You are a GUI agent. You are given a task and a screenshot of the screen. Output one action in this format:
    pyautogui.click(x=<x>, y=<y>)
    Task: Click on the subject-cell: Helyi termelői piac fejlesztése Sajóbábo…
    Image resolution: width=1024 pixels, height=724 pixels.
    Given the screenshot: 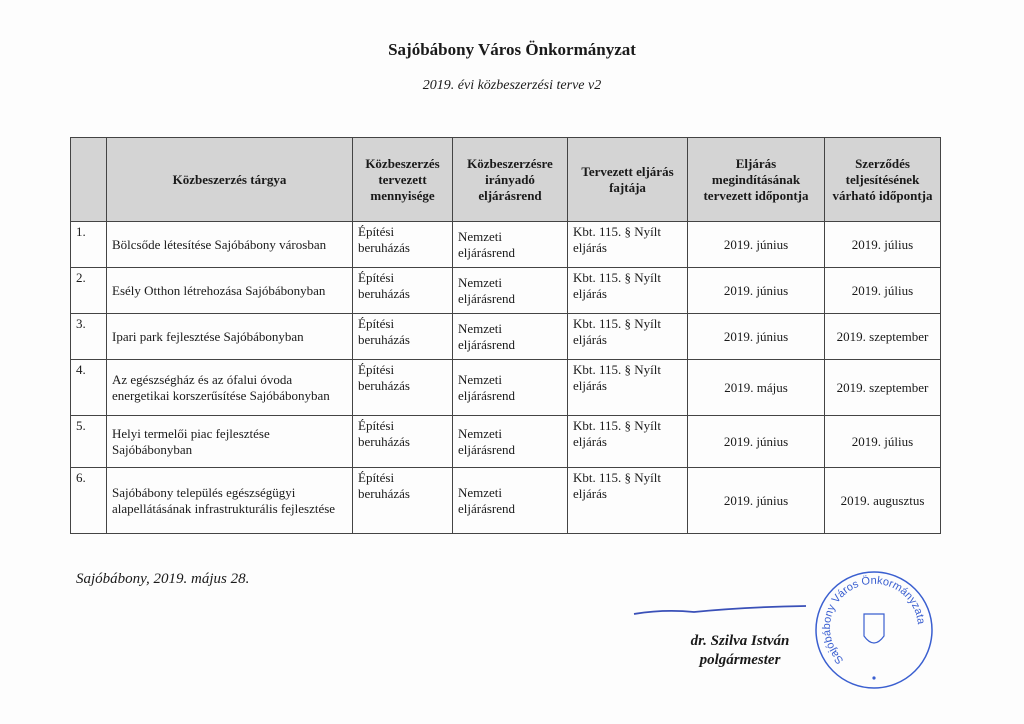 What is the action you would take?
    pyautogui.click(x=229, y=441)
    